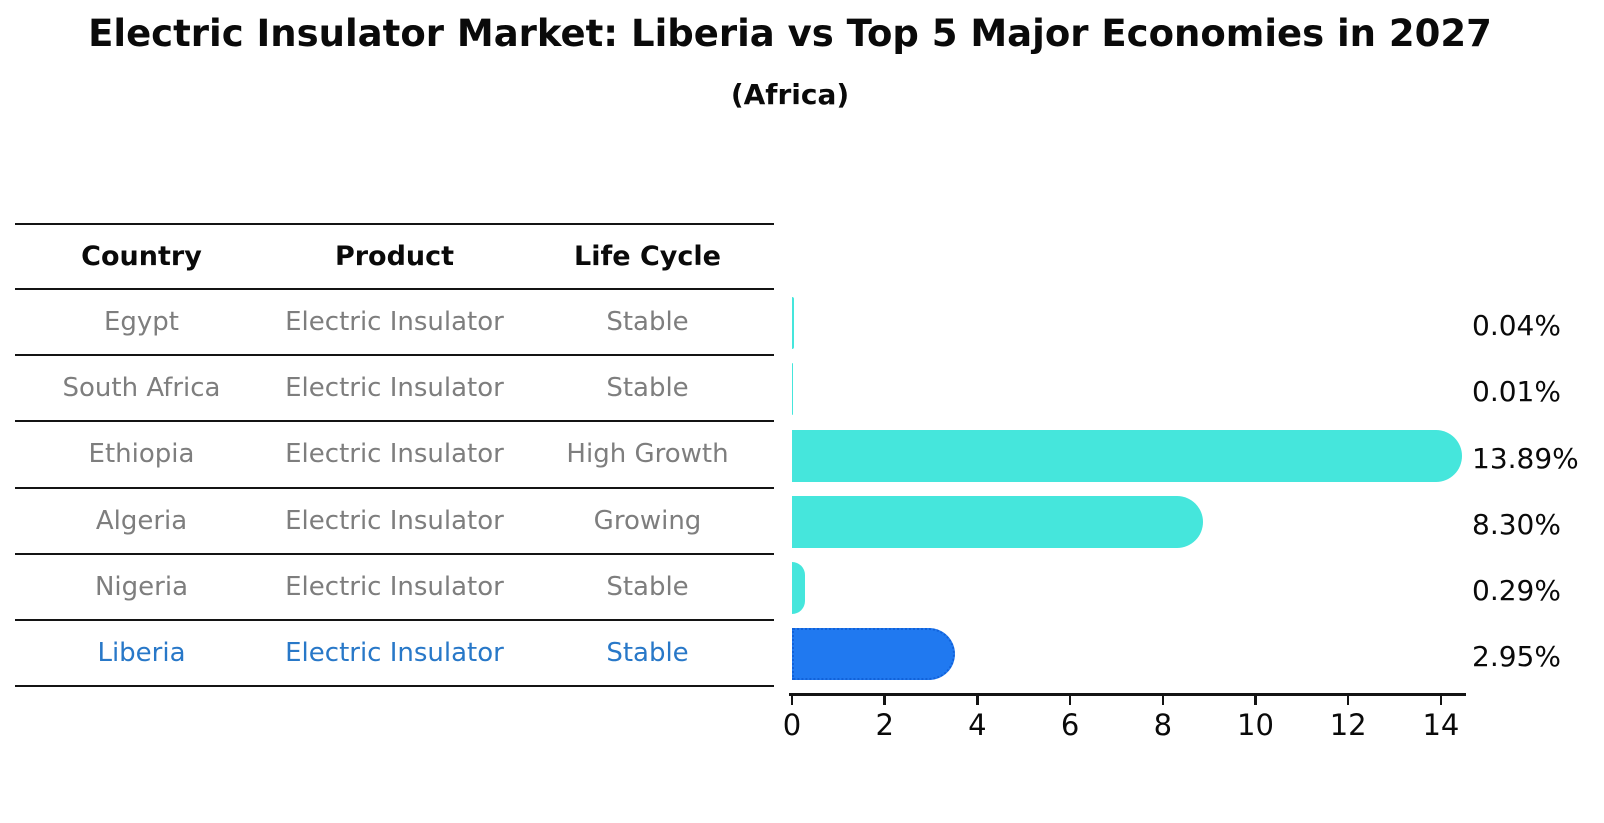 Image resolution: width=1604 pixels, height=823 pixels. What do you see at coordinates (1516, 590) in the screenshot?
I see `bar-value-label-nigeria: 0.29%` at bounding box center [1516, 590].